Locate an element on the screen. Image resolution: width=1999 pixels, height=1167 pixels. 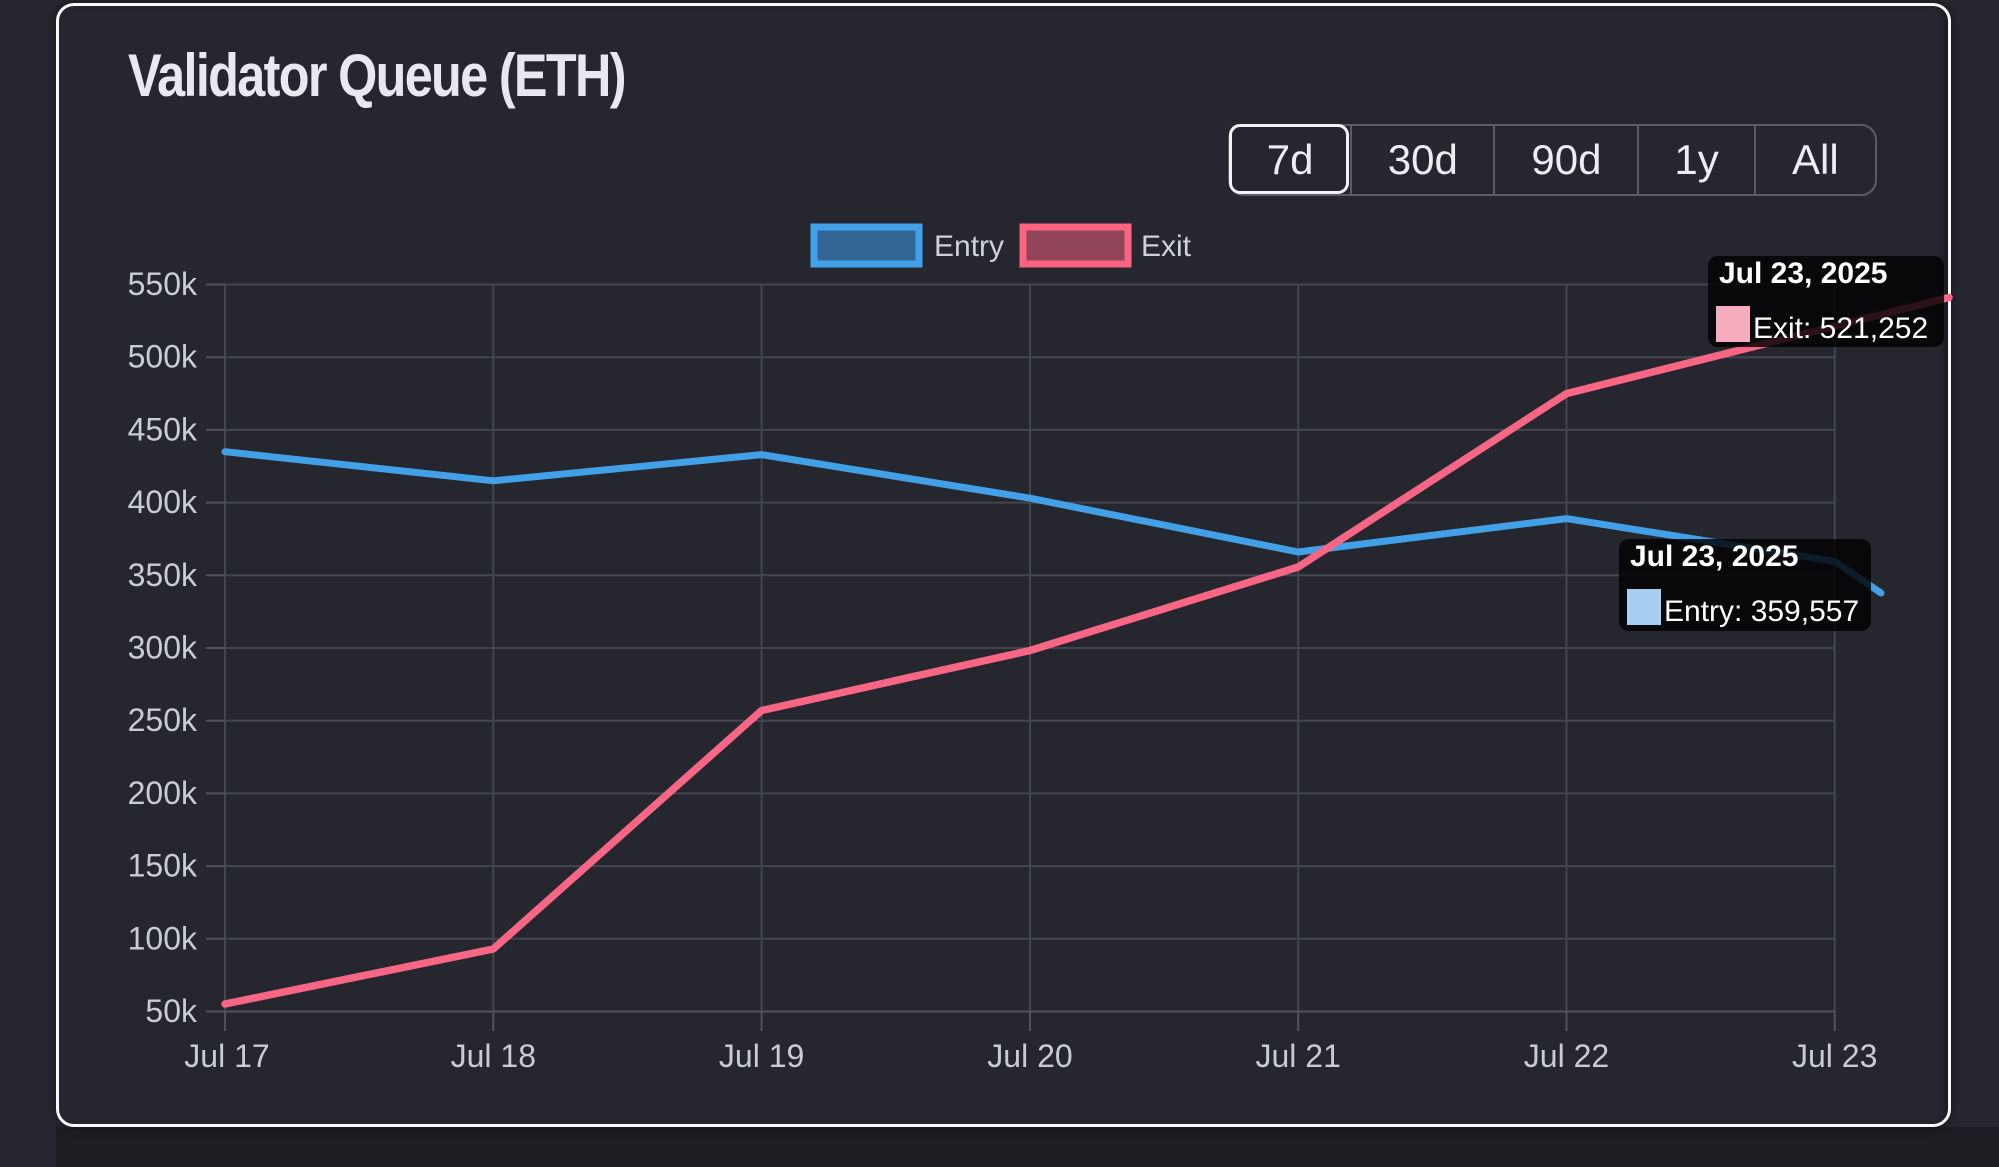
svg-text: Jul 21 is located at coordinates (1298, 1056).